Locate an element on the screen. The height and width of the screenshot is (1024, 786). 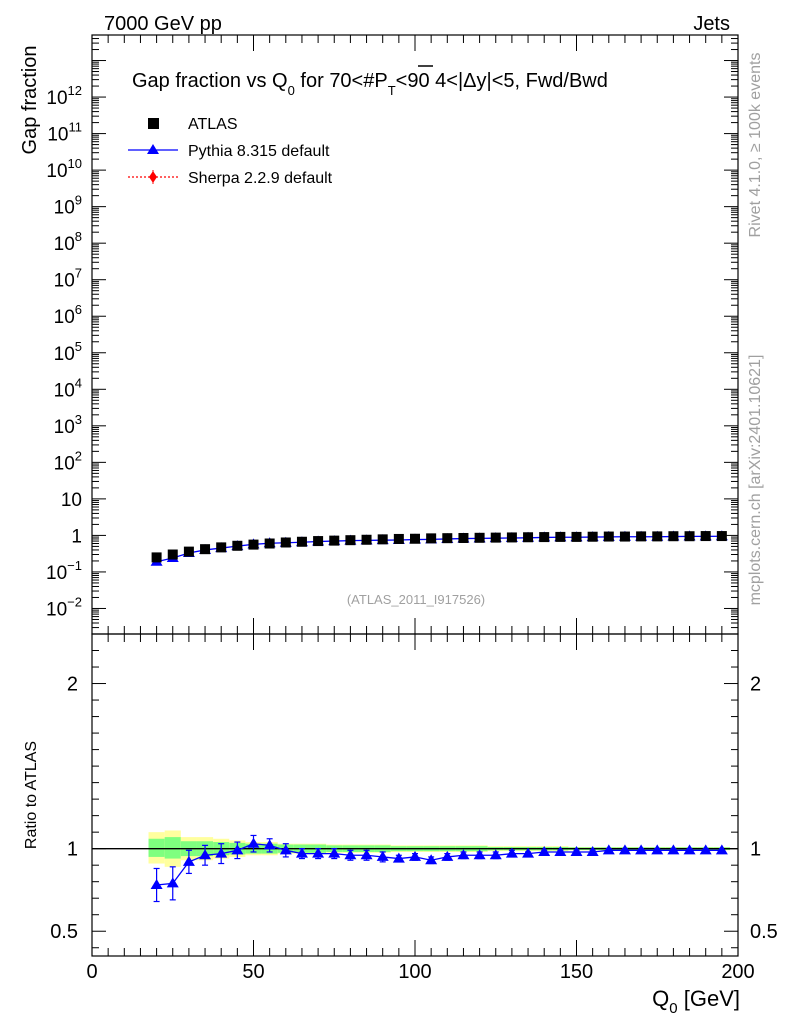
legend-pythia-label: Pythia 8.315 default is located at coordinates (259, 151).